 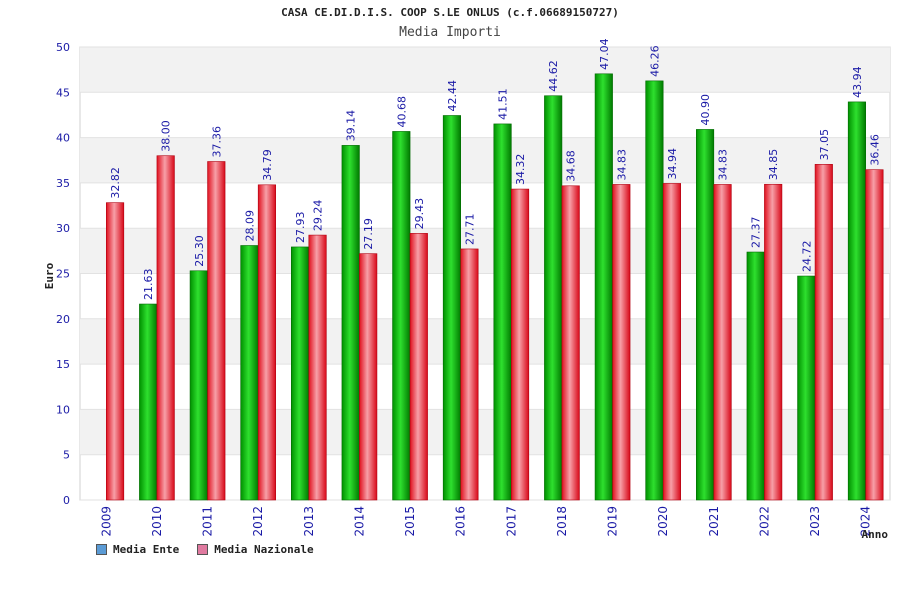 What do you see at coordinates (756, 233) in the screenshot?
I see `value-label-media-ente: 27.37` at bounding box center [756, 233].